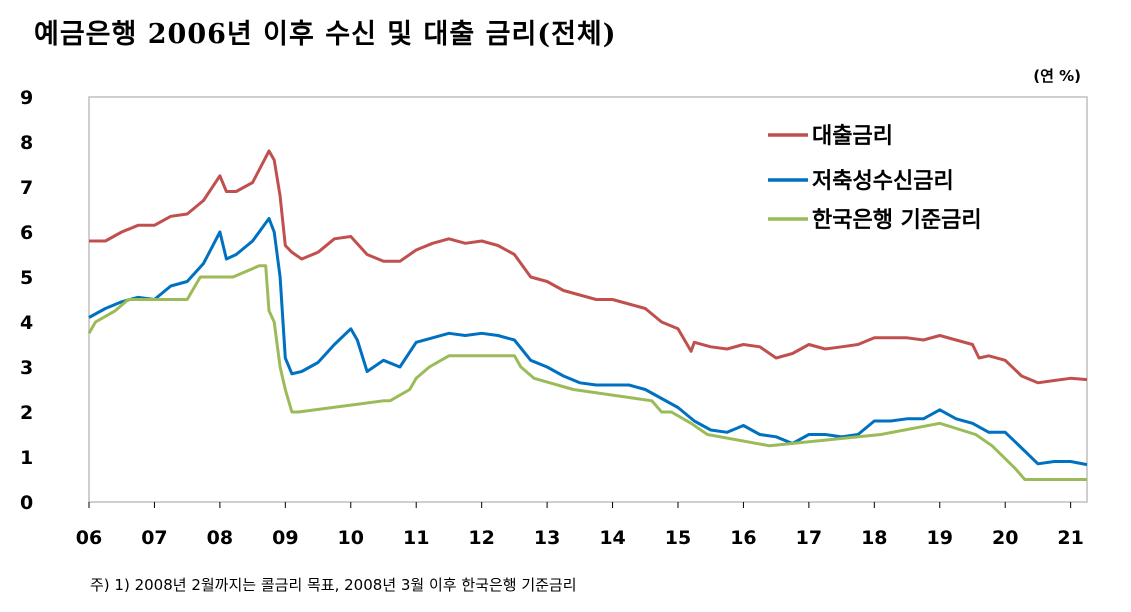 This screenshot has width=1131, height=612. I want to click on x-tick-label: 19, so click(940, 538).